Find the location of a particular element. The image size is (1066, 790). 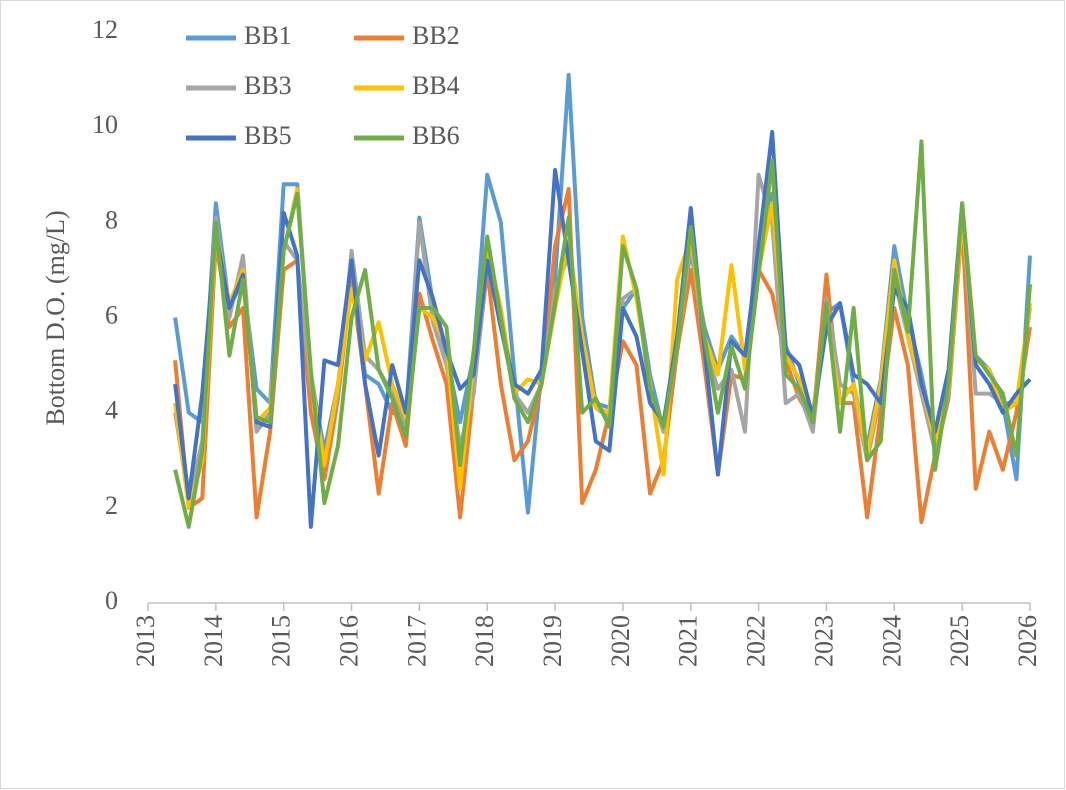

legend-label: BB3 is located at coordinates (268, 85).